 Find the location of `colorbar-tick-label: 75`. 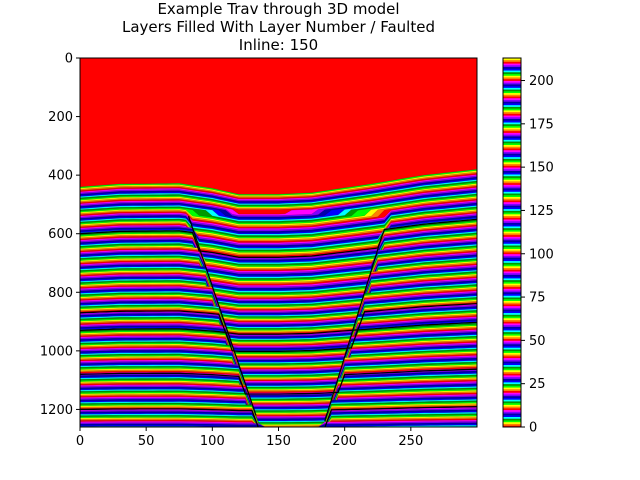

colorbar-tick-label: 75 is located at coordinates (537, 298).